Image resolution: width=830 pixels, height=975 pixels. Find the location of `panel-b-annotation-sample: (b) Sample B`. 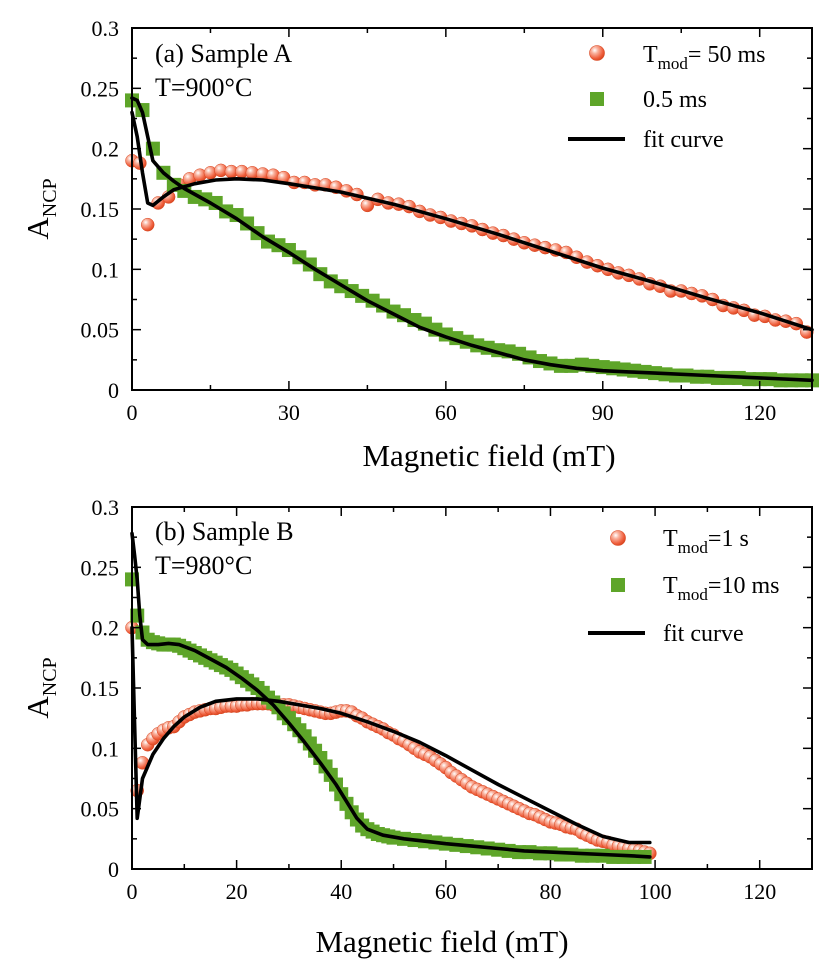

panel-b-annotation-sample: (b) Sample B is located at coordinates (224, 531).